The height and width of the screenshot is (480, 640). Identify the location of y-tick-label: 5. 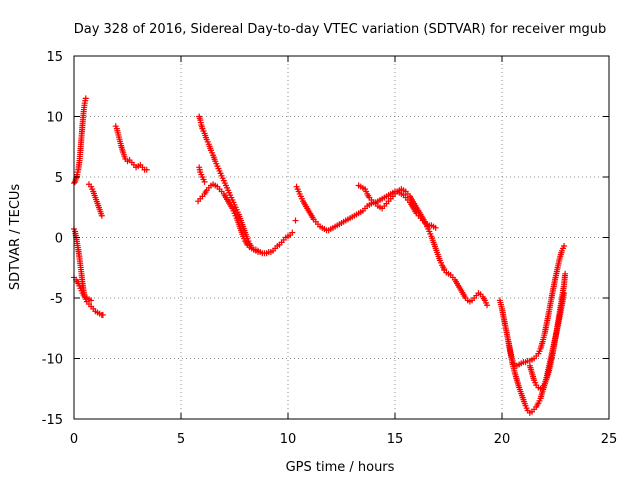
(59, 178).